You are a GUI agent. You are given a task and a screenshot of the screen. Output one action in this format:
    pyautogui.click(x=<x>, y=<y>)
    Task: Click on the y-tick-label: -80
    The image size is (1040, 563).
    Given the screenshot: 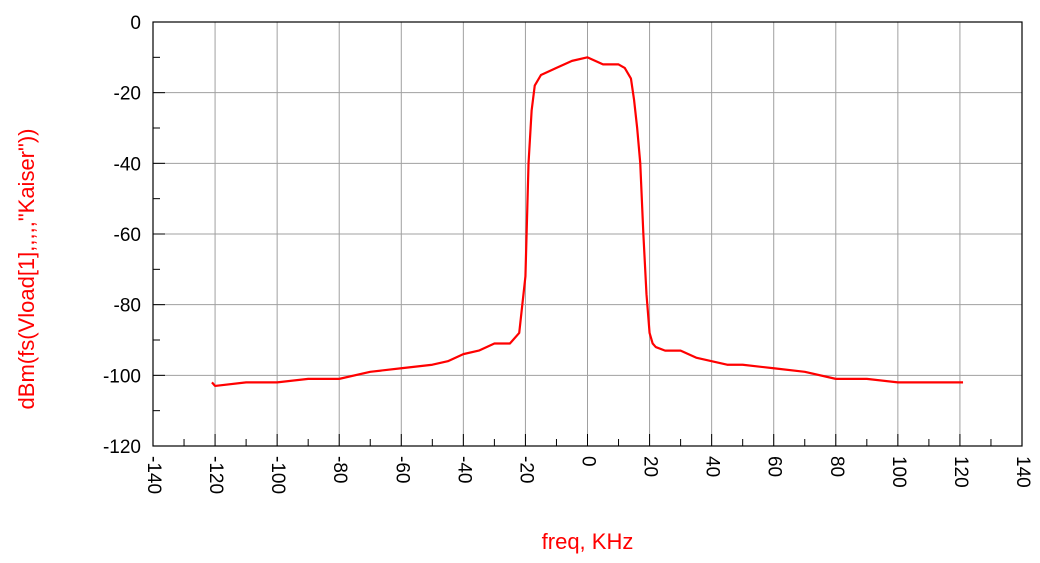 What is the action you would take?
    pyautogui.click(x=127, y=306)
    